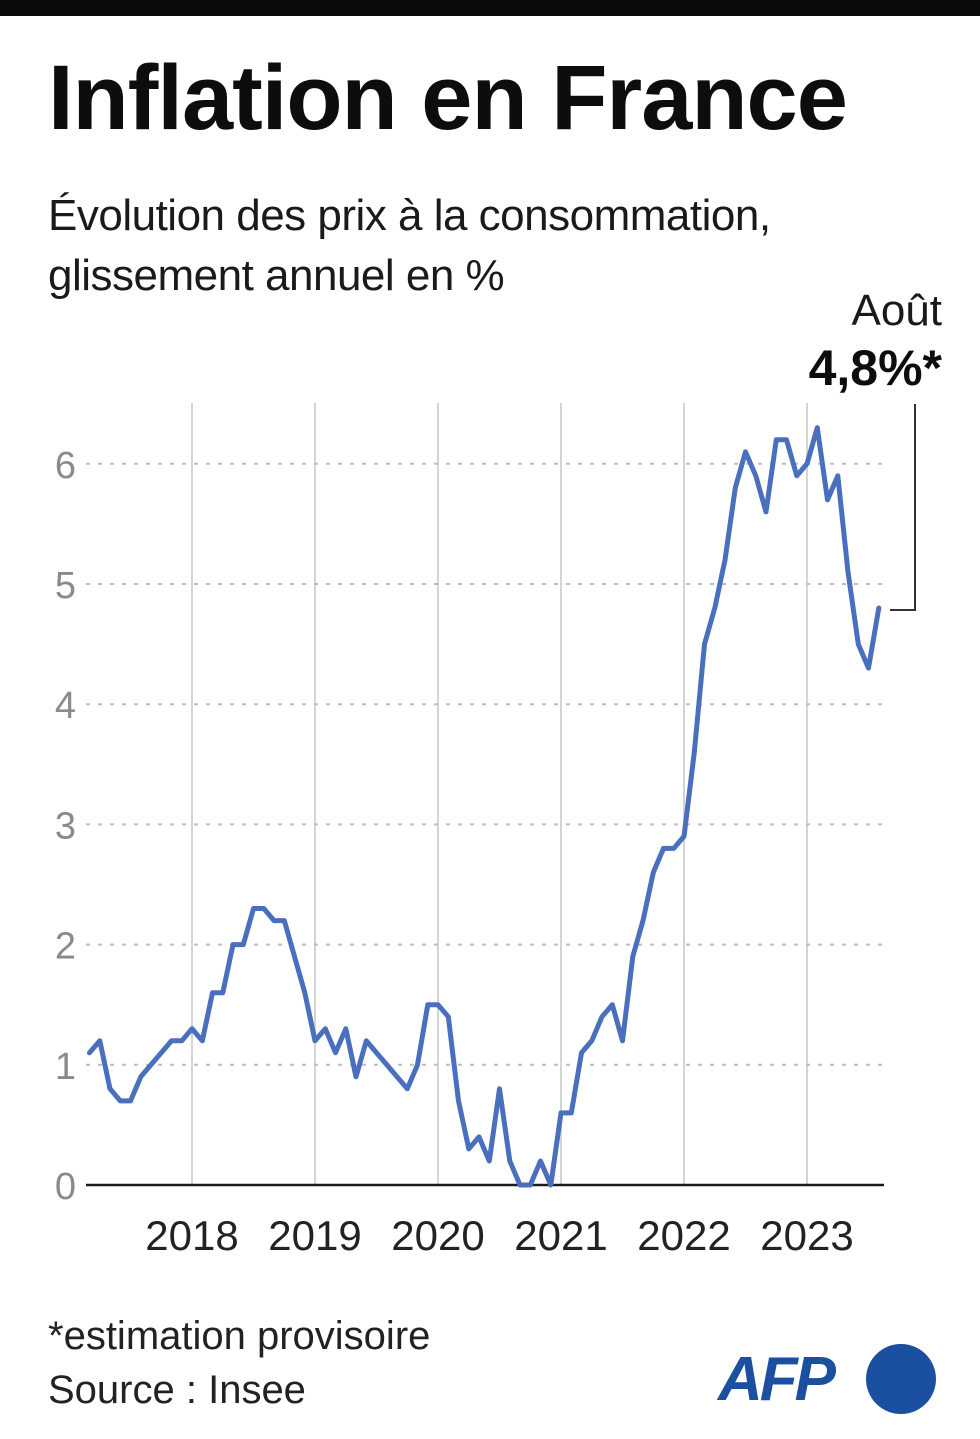 The image size is (980, 1439). I want to click on x-tick-label: 2020, so click(437, 1235).